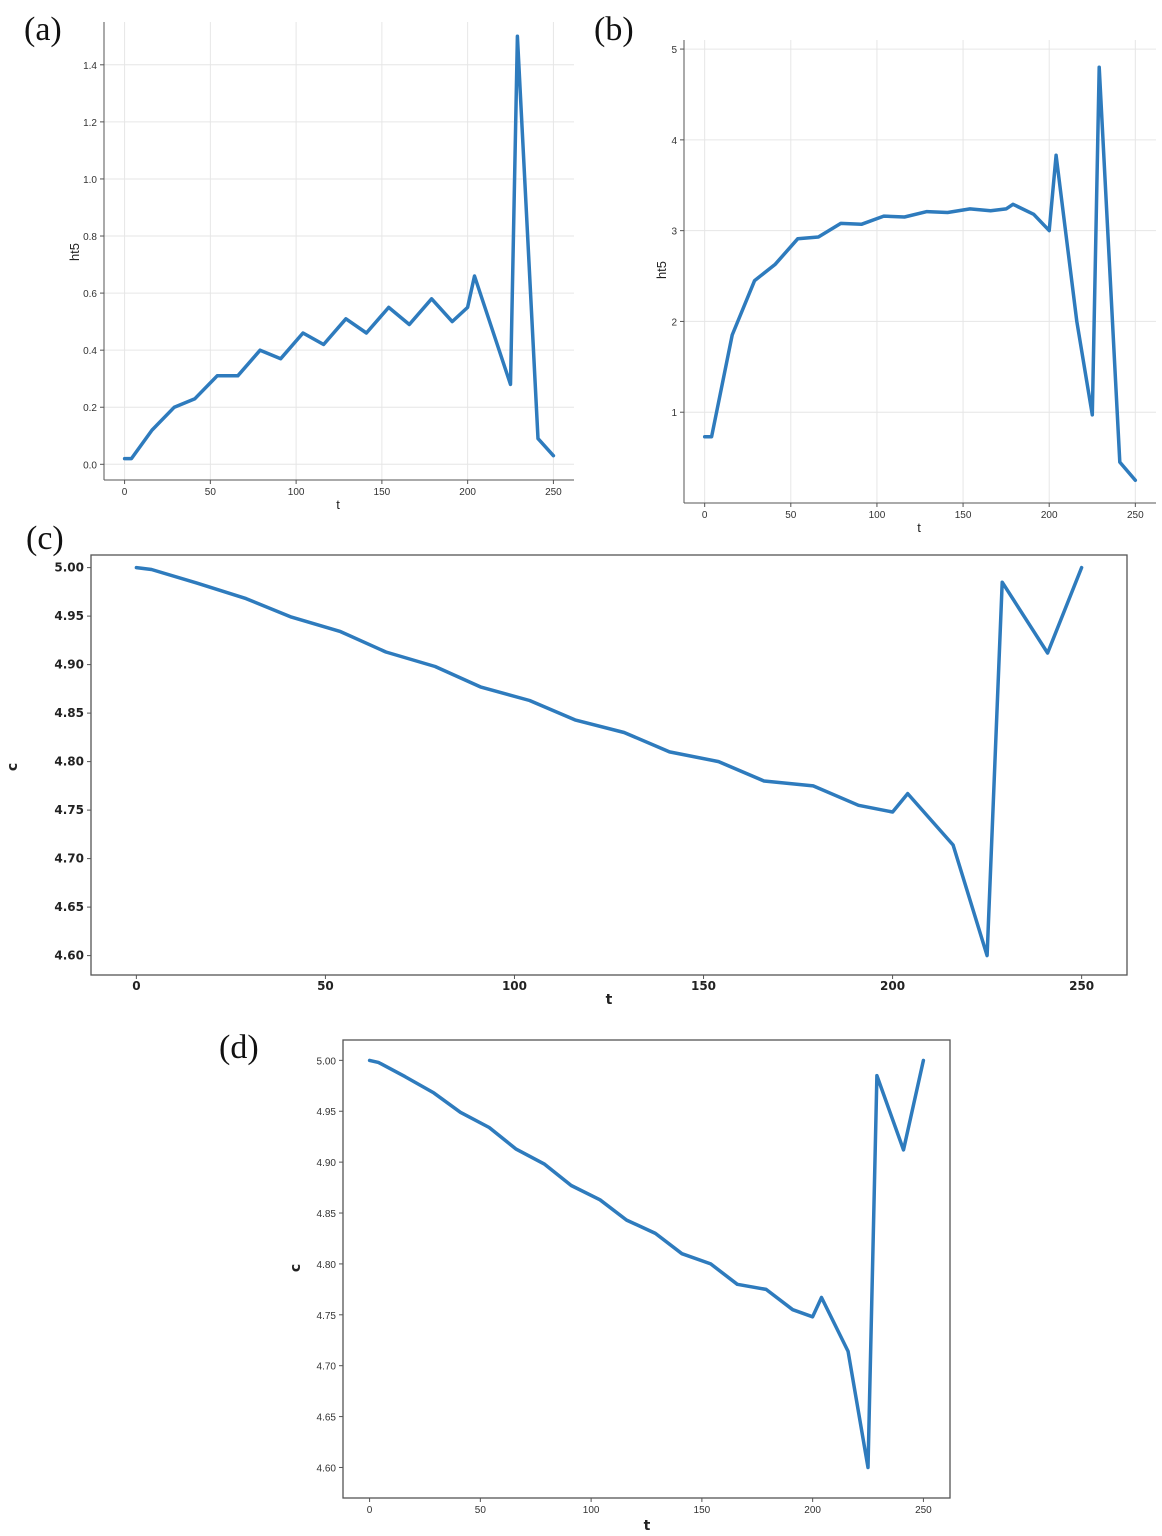 The height and width of the screenshot is (1536, 1162). Describe the element at coordinates (90, 408) in the screenshot. I see `y-tick-label-a-1: 0.2` at that location.